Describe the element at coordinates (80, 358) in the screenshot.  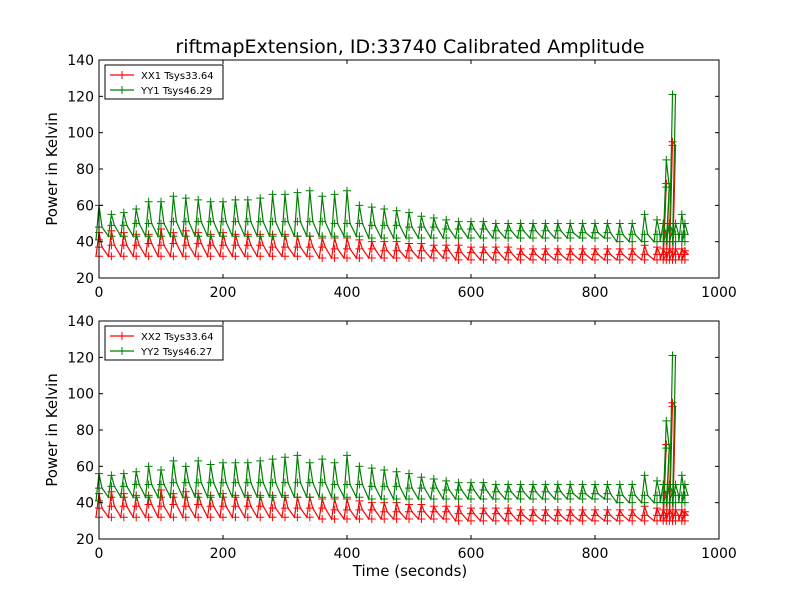
I see `y-tick-label: 120` at that location.